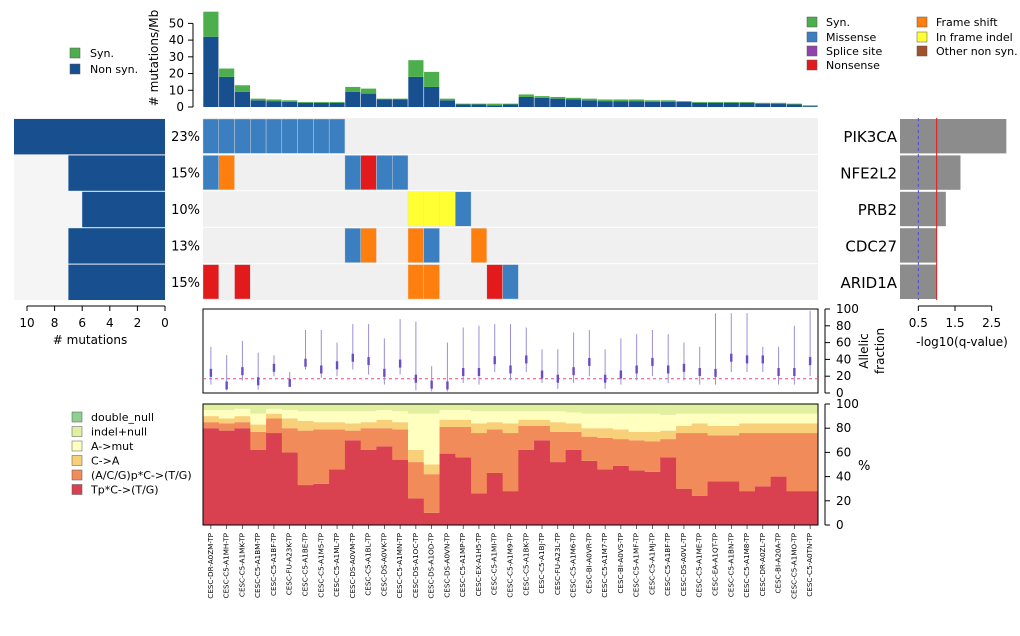 The height and width of the screenshot is (636, 1020). Describe the element at coordinates (185, 137) in the screenshot. I see `gene-percent: 23%` at that location.